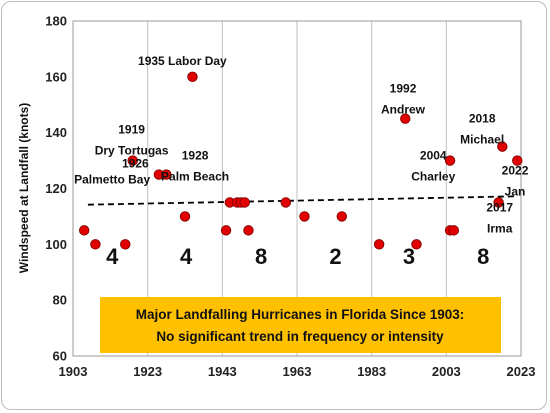 Image resolution: width=550 pixels, height=413 pixels. What do you see at coordinates (56, 21) in the screenshot?
I see `y-tick-label: 180` at bounding box center [56, 21].